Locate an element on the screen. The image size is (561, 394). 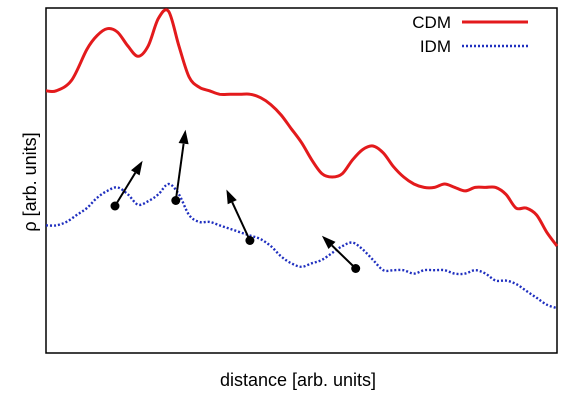
legend: CDM IDM is located at coordinates (470, 34).